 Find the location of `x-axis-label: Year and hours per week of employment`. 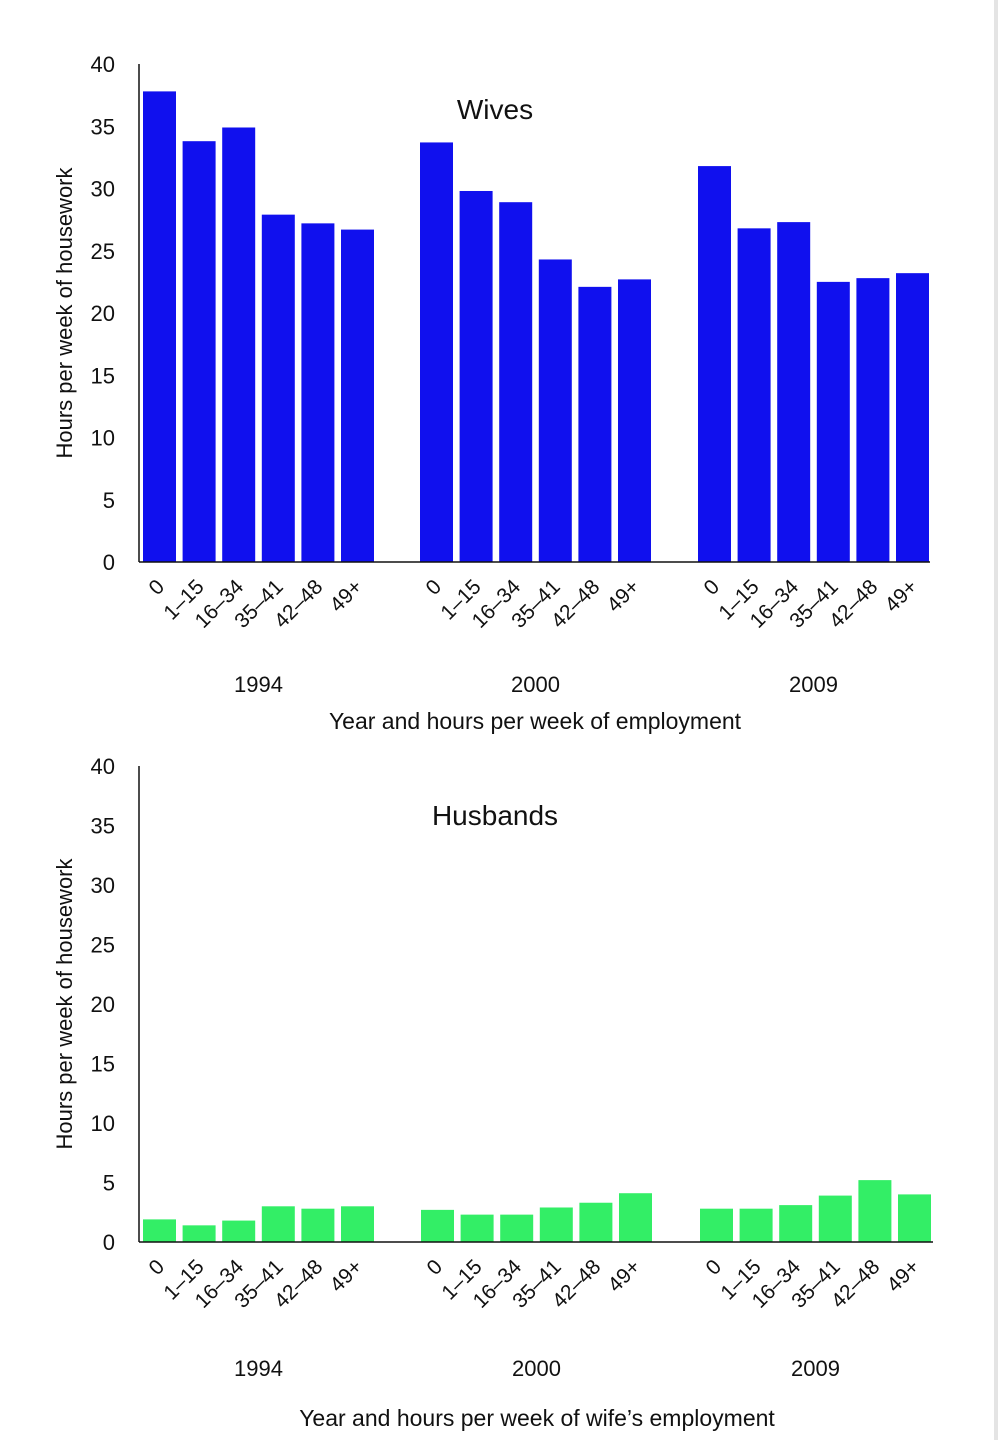

x-axis-label: Year and hours per week of employment is located at coordinates (535, 721).